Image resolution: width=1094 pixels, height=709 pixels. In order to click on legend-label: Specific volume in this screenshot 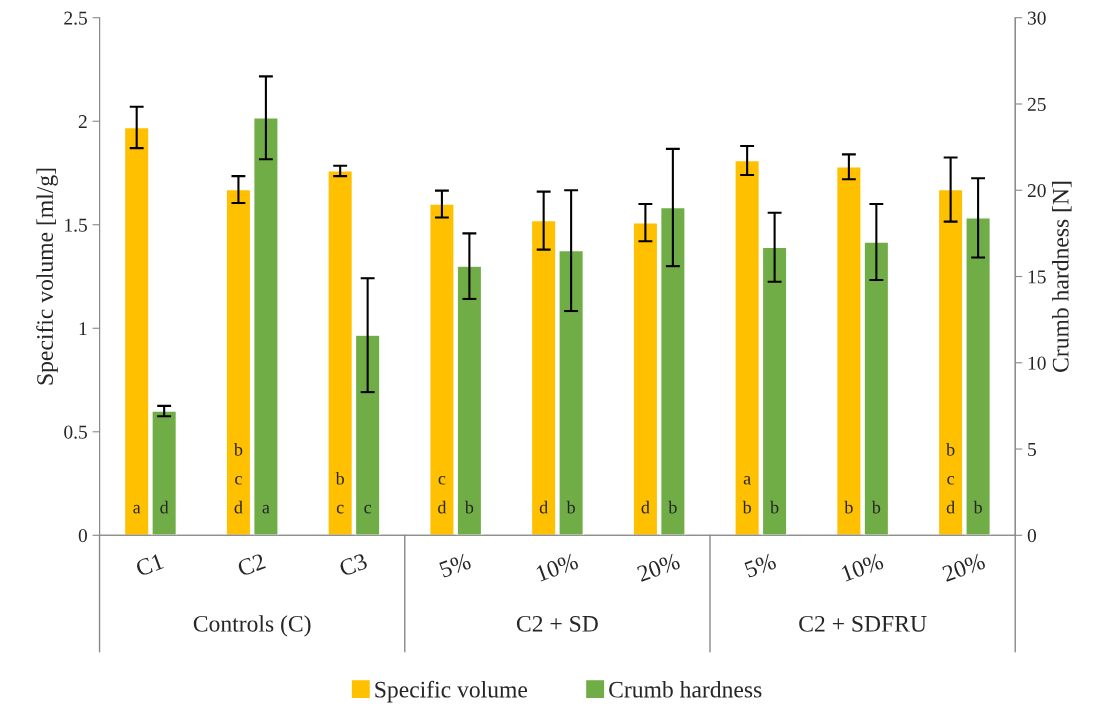, I will do `click(451, 691)`.